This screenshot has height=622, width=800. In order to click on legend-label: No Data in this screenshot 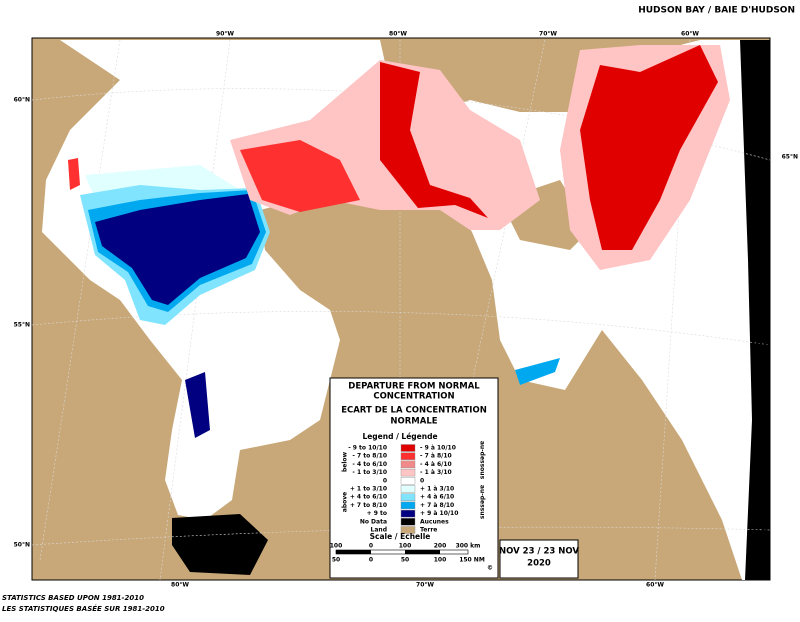, I will do `click(373, 521)`.